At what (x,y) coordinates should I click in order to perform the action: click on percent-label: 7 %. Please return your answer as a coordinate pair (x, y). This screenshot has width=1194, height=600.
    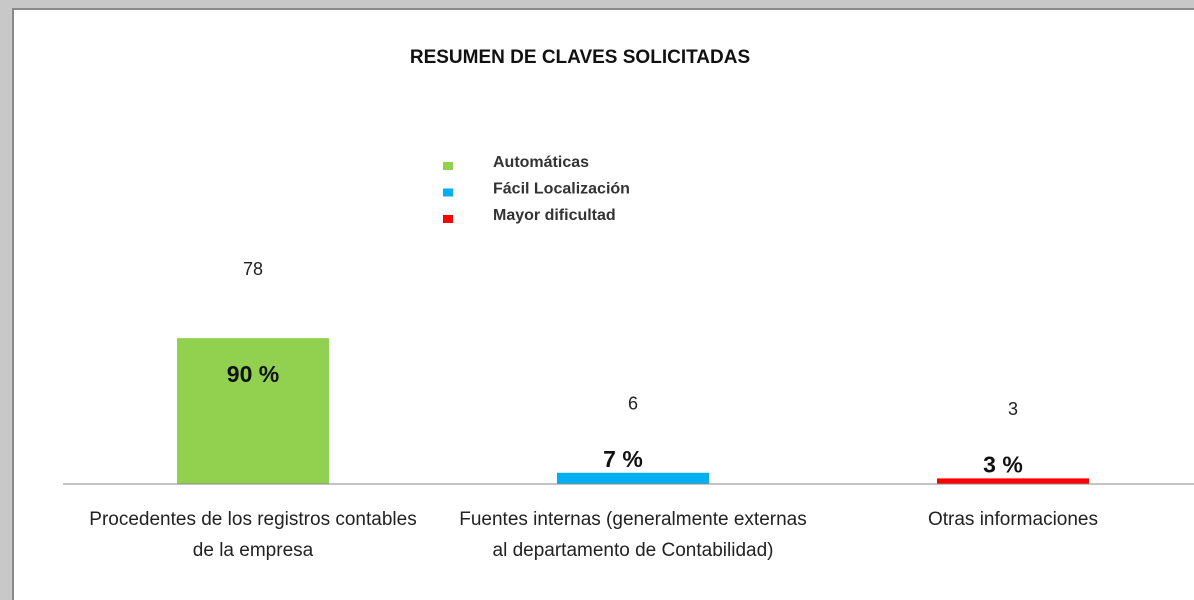
    Looking at the image, I should click on (623, 459).